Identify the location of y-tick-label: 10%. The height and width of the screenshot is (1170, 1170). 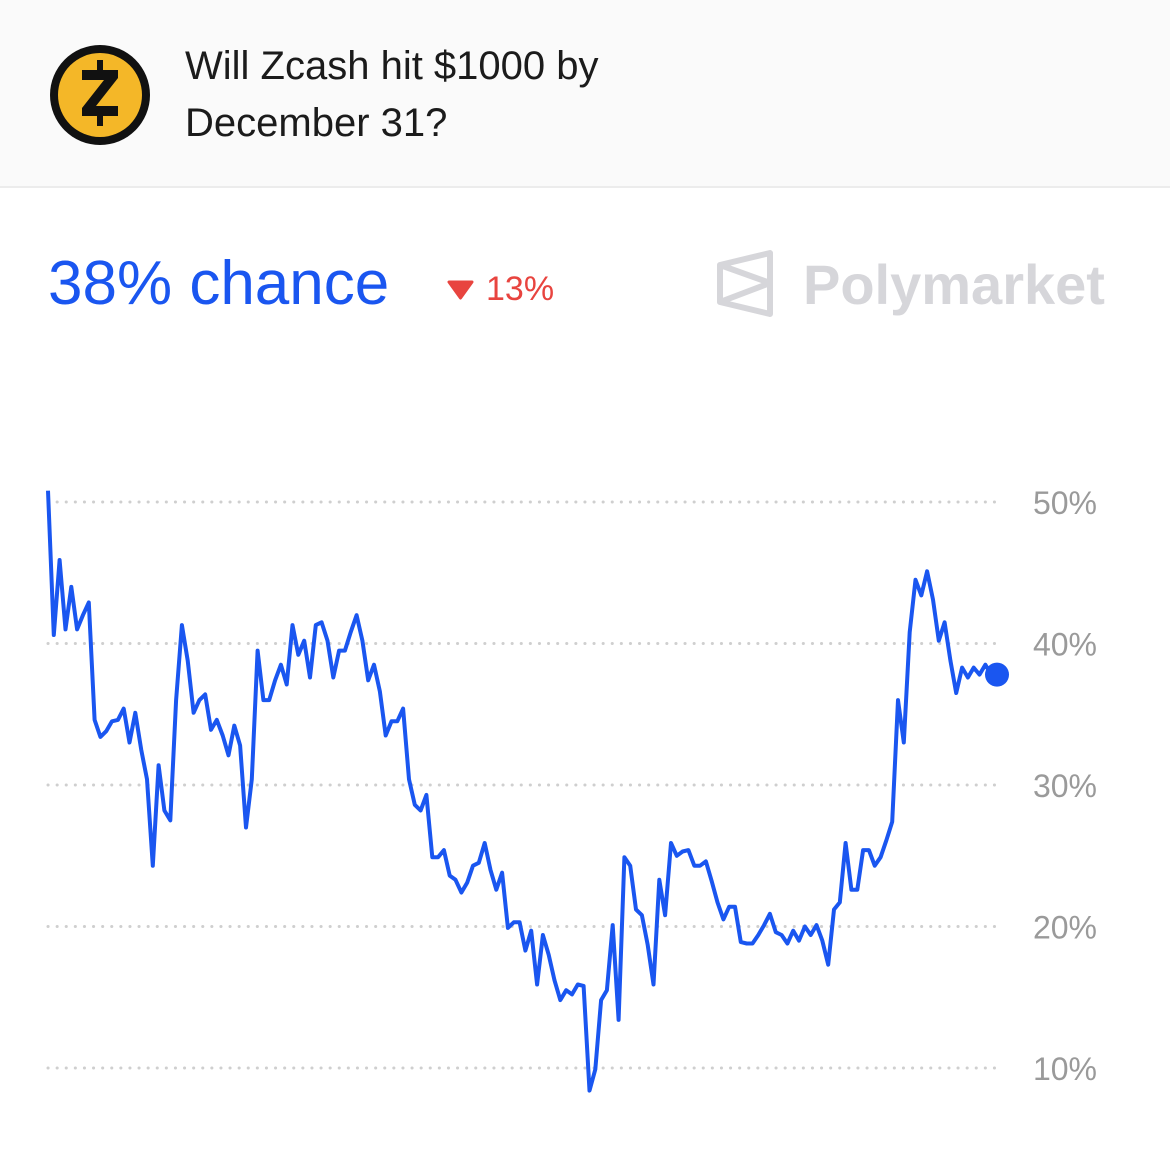
(1065, 1069).